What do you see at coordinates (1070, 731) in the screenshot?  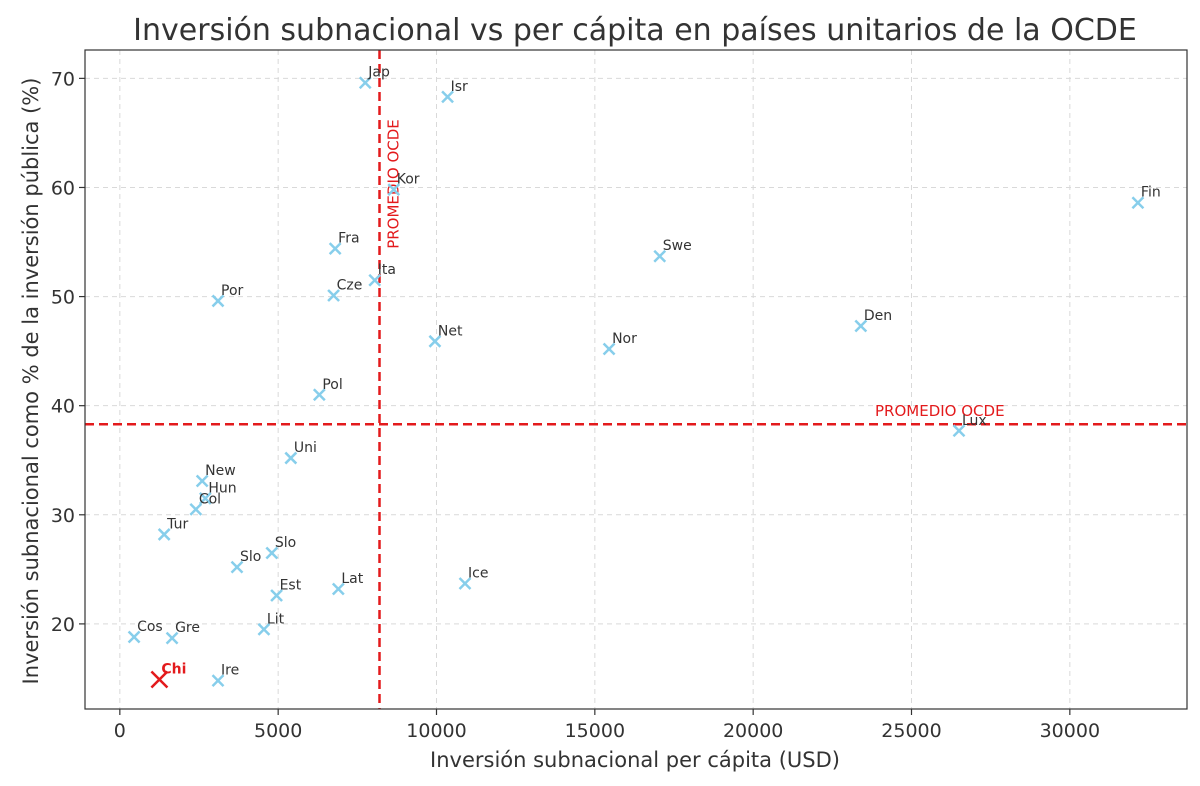 I see `x-tick-label: 30000` at bounding box center [1070, 731].